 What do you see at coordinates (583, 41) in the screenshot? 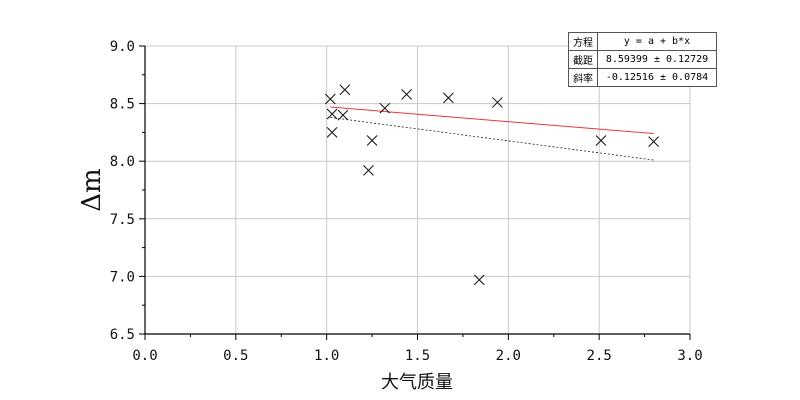
I see `equation-label: 方程` at bounding box center [583, 41].